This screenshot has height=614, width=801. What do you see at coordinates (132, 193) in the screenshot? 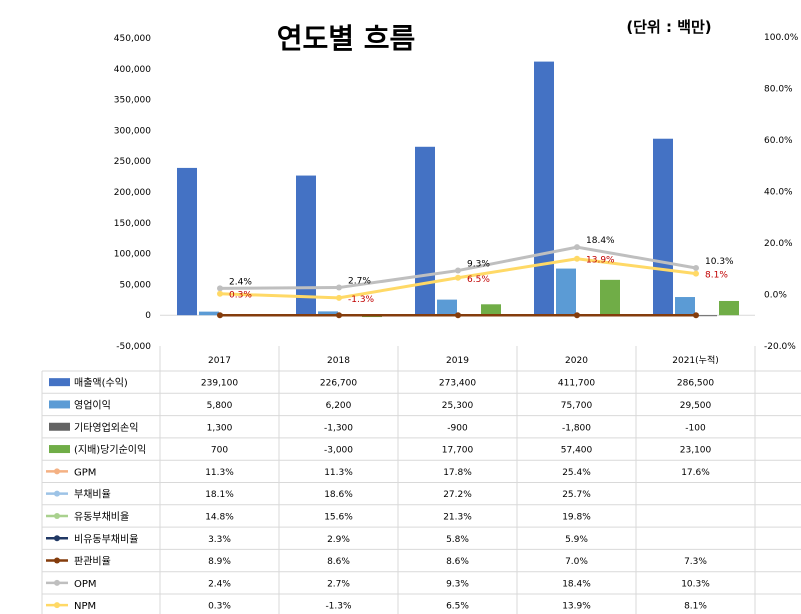
I see `y-left-tick-label: 200,000` at bounding box center [132, 193].